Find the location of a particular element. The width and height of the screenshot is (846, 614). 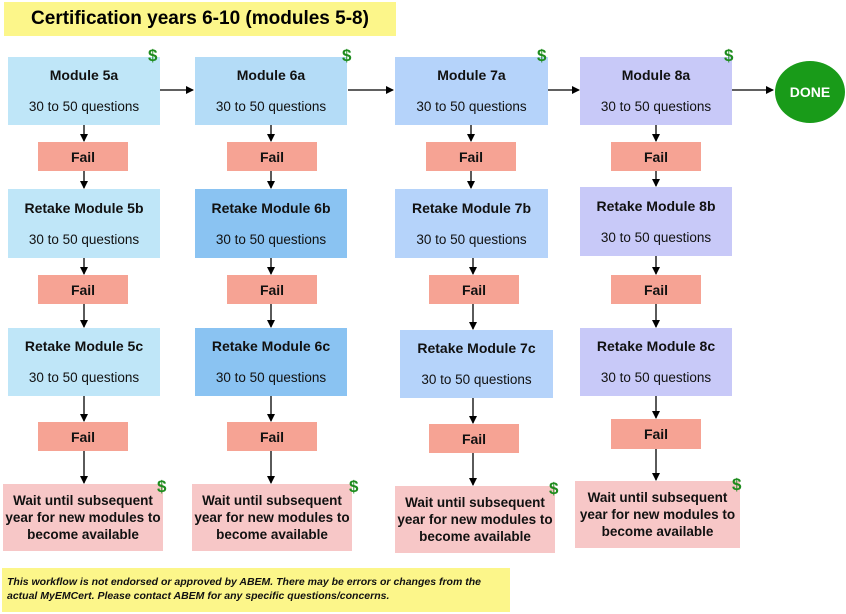

module-label: Retake Module 8b is located at coordinates (656, 205).